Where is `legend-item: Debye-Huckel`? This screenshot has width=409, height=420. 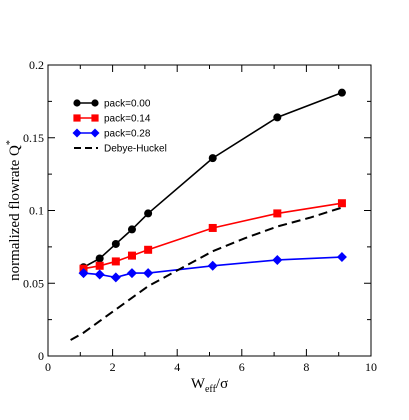
legend-item: Debye-Huckel is located at coordinates (120, 149).